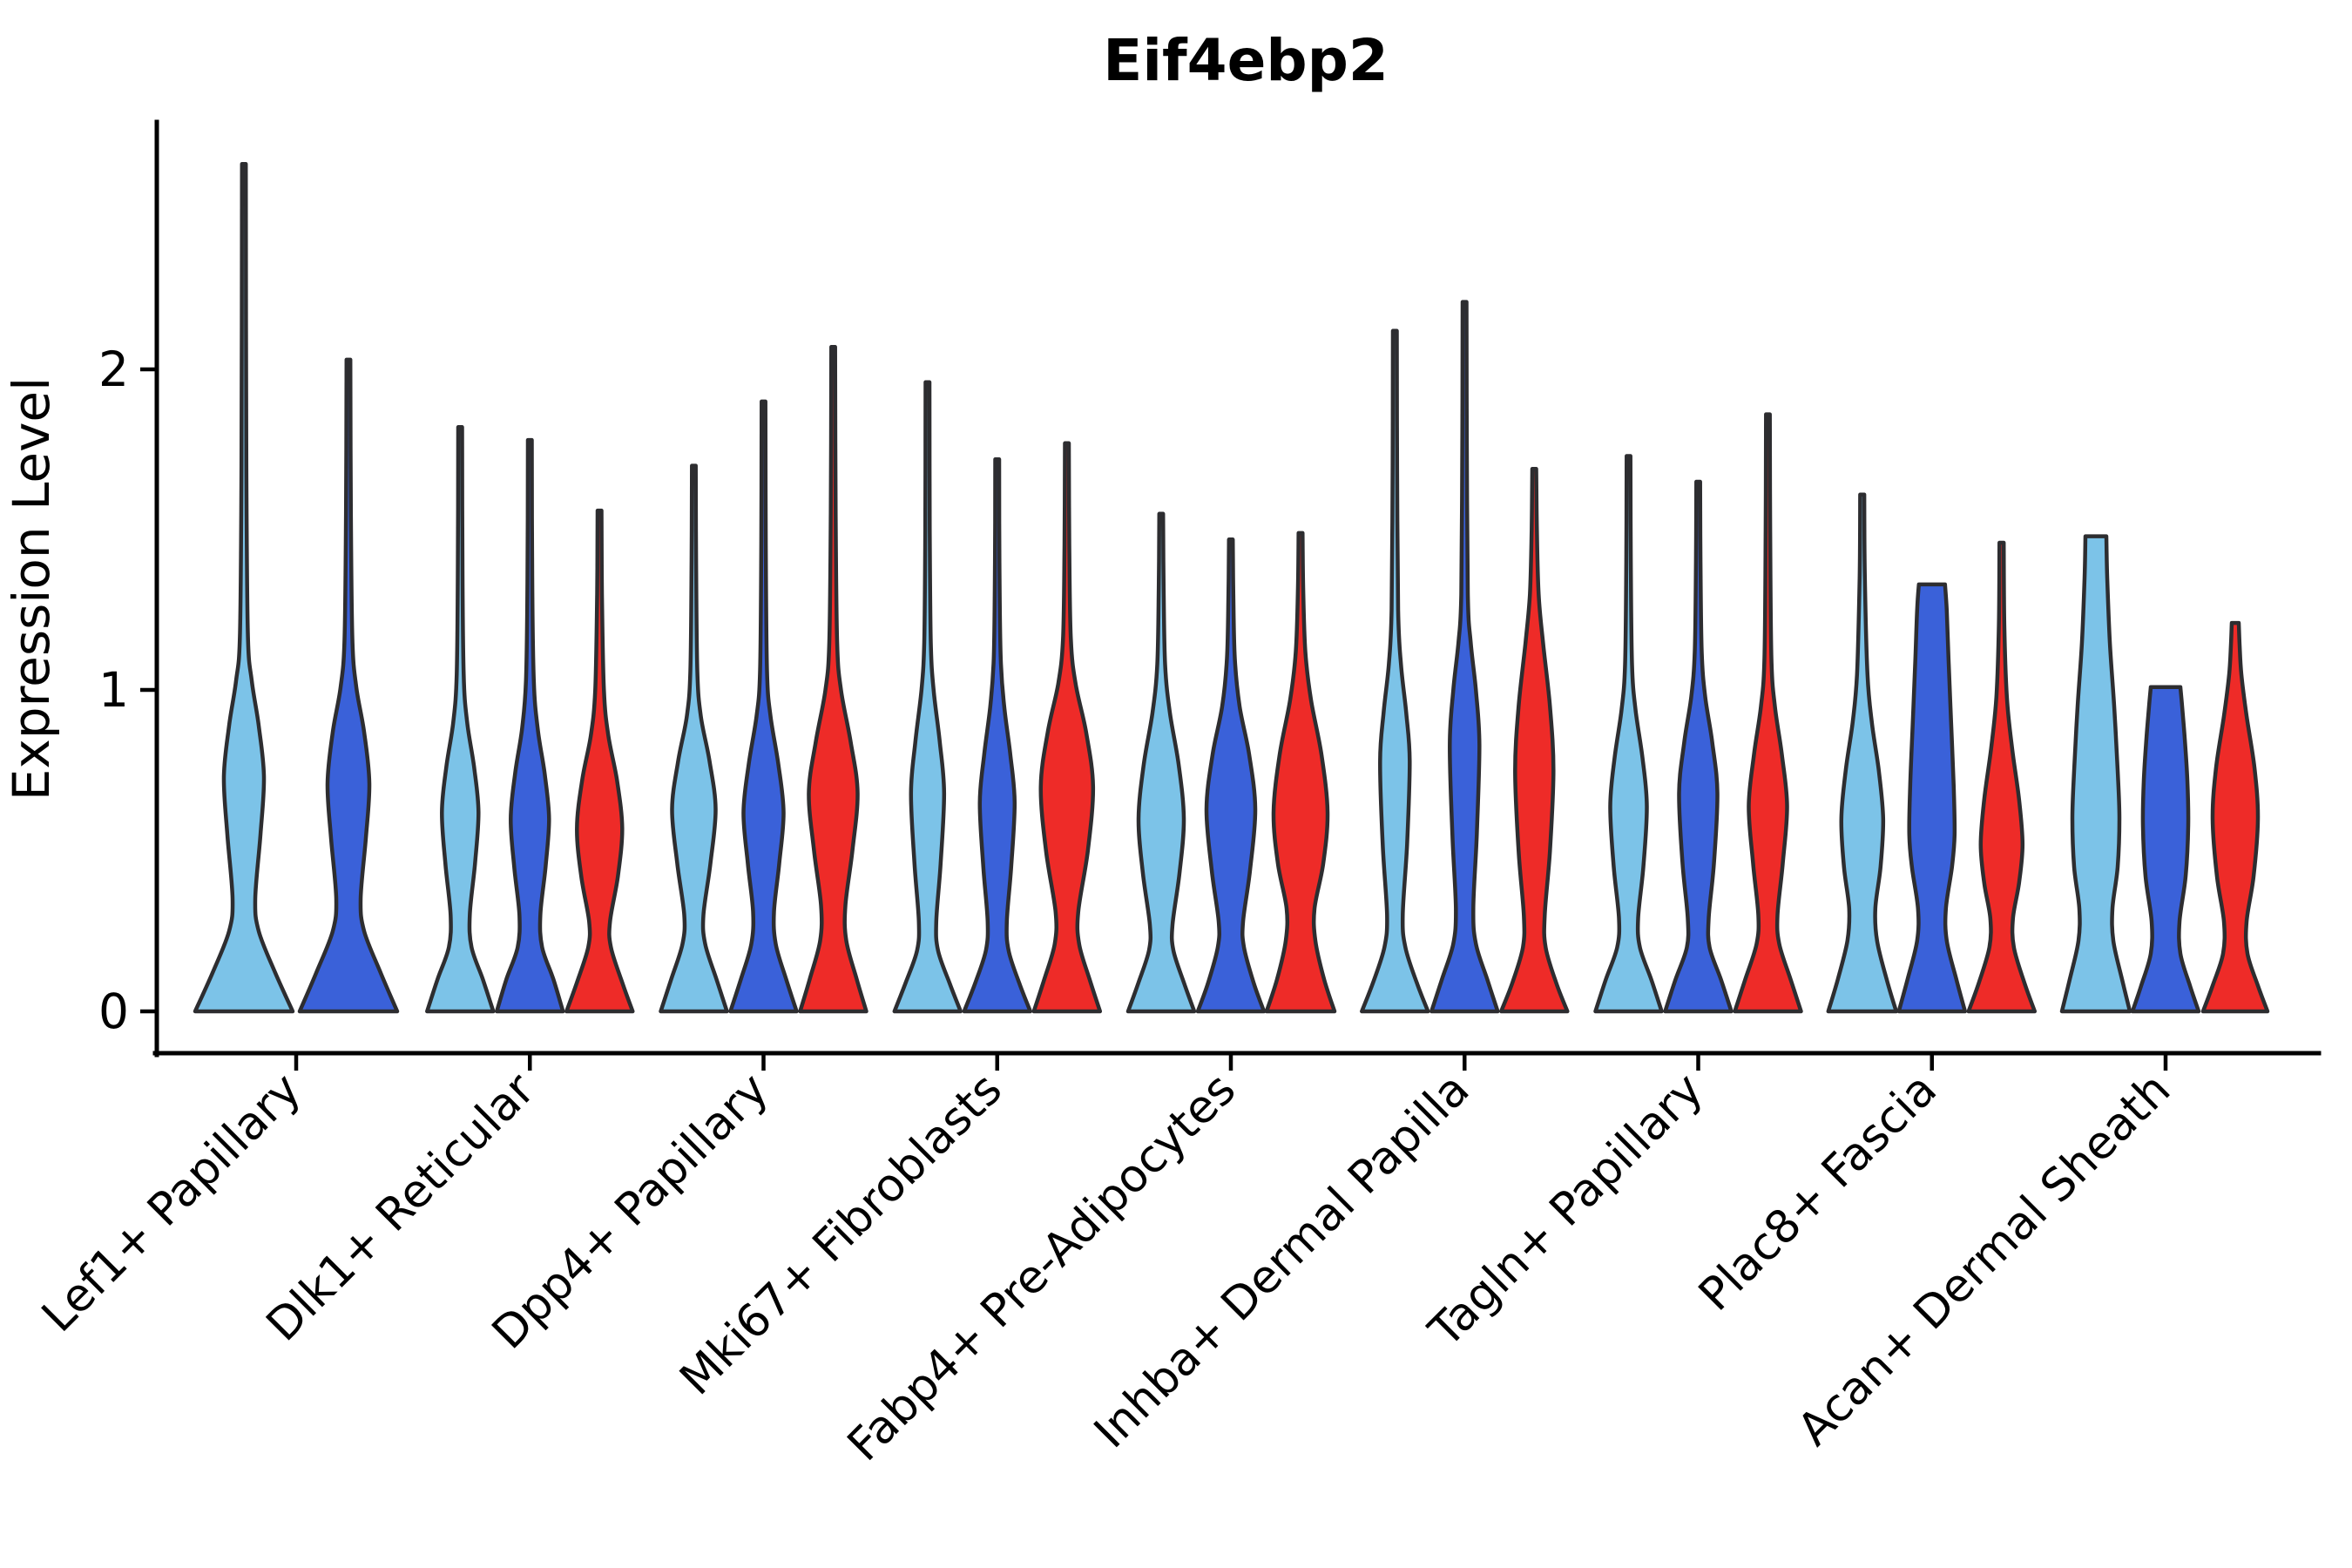 Image resolution: width=2352 pixels, height=1568 pixels. I want to click on y-tick-label-0: 0, so click(114, 1011).